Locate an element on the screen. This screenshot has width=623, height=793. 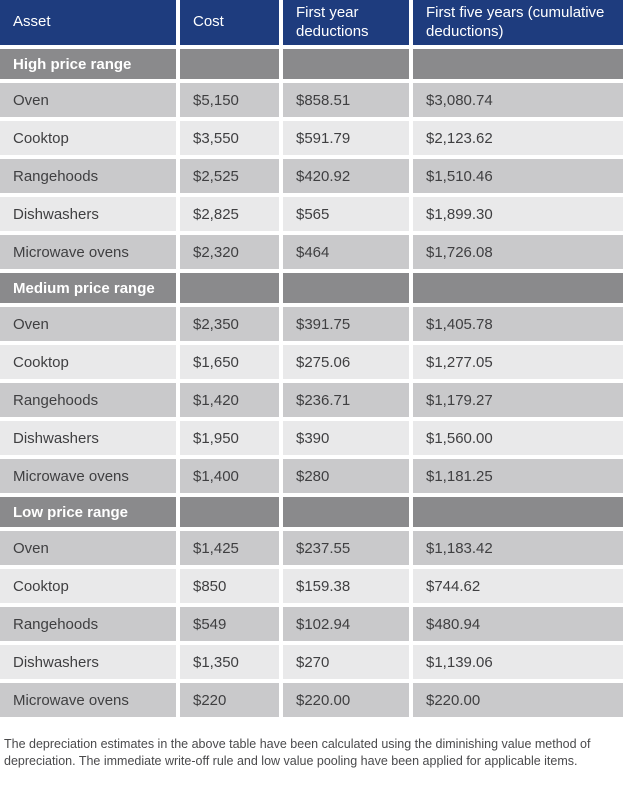
section-label: Low price range is located at coordinates (90, 513).